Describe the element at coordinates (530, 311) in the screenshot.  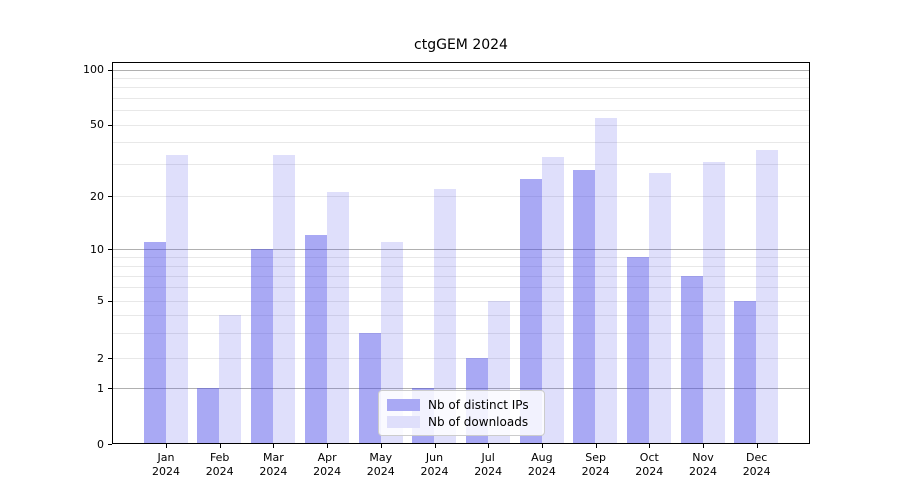
I see `bar-distinct-ips-aug` at that location.